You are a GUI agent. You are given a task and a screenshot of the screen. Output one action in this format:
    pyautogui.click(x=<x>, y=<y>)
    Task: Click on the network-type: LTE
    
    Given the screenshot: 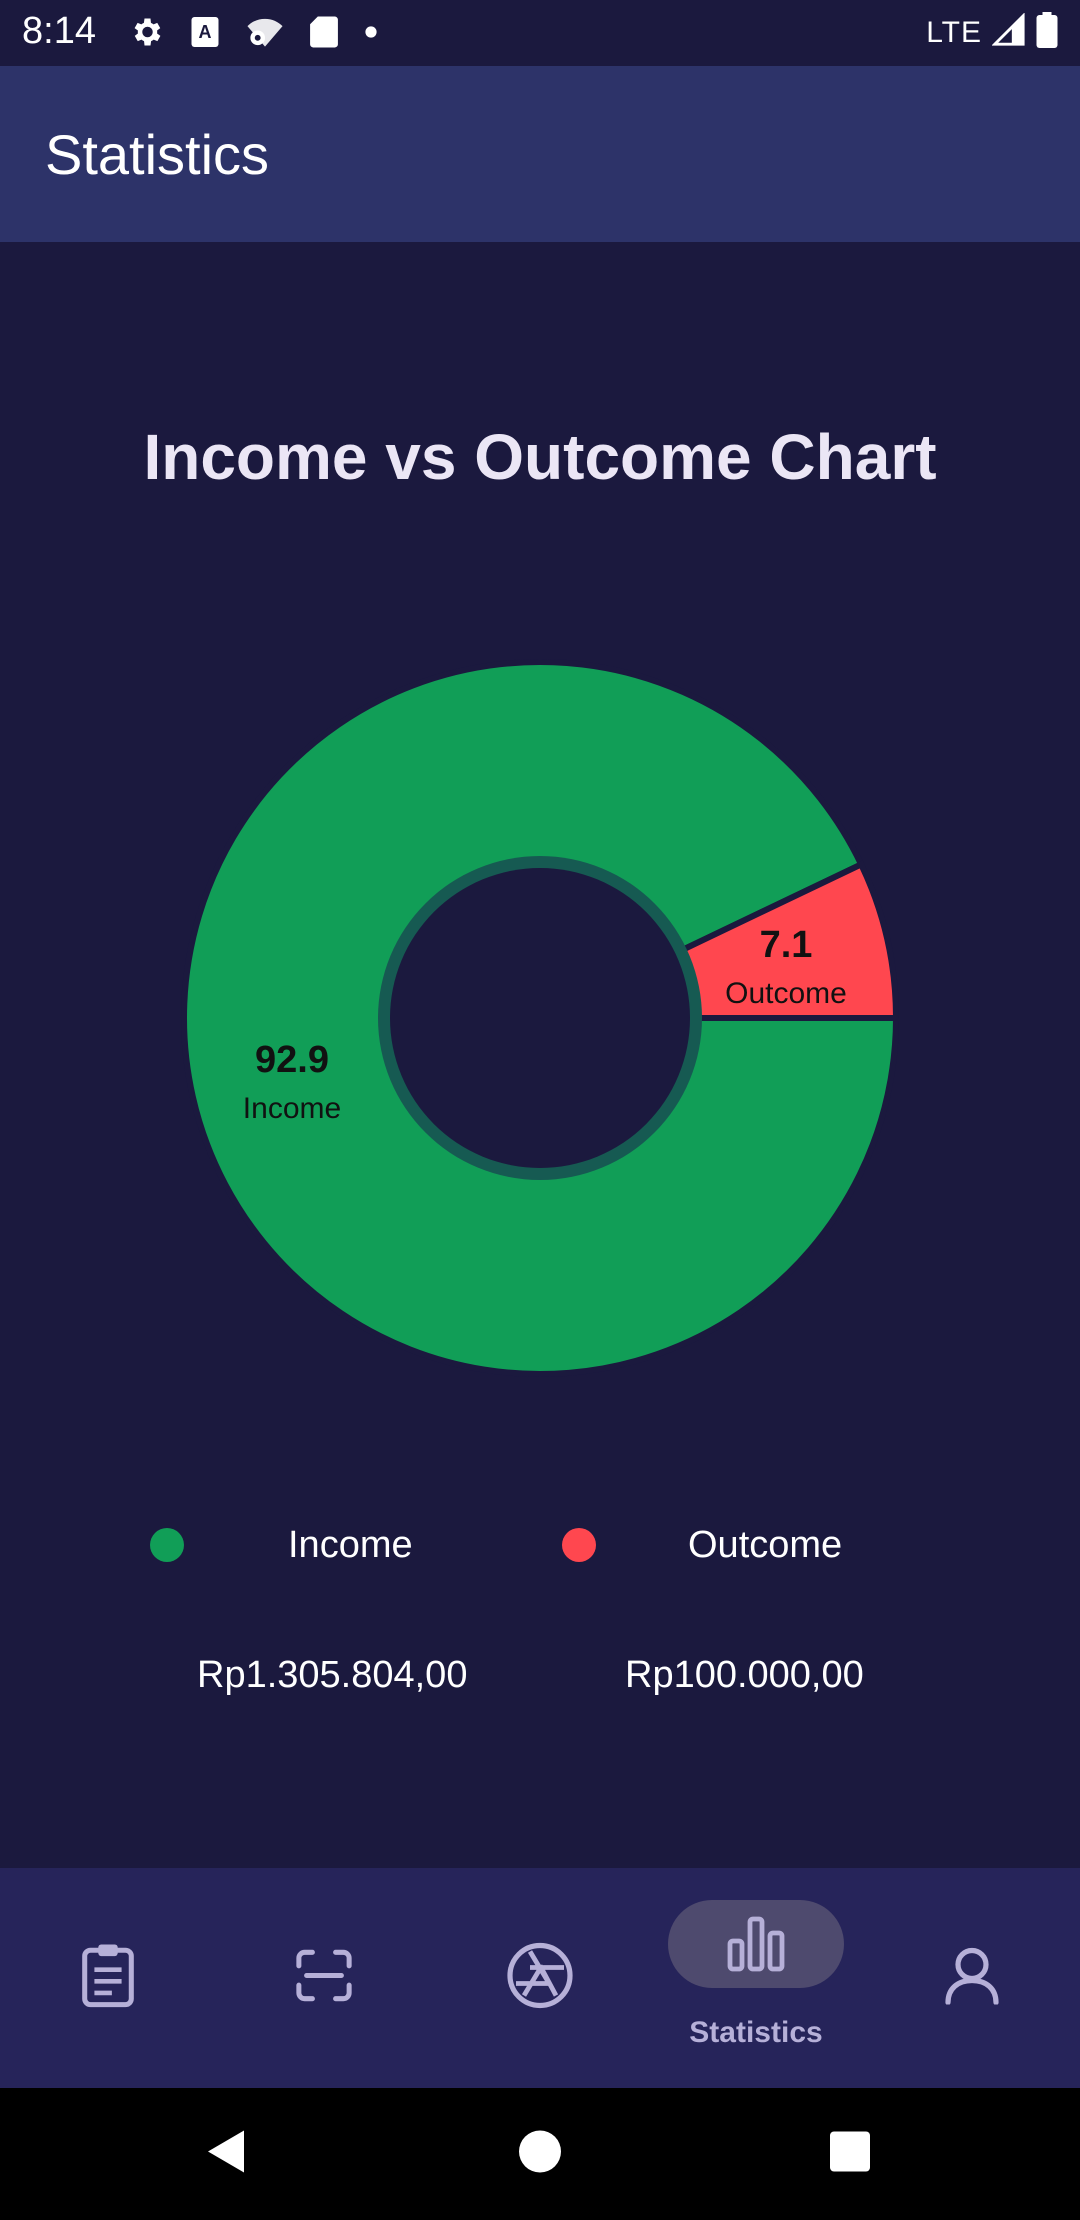 What is the action you would take?
    pyautogui.click(x=954, y=32)
    